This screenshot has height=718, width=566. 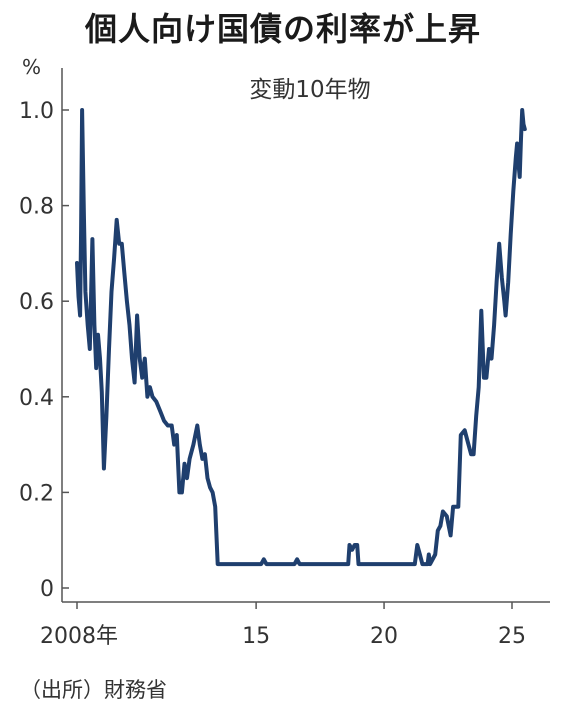 What do you see at coordinates (256, 636) in the screenshot?
I see `x-tick-label-1: 15` at bounding box center [256, 636].